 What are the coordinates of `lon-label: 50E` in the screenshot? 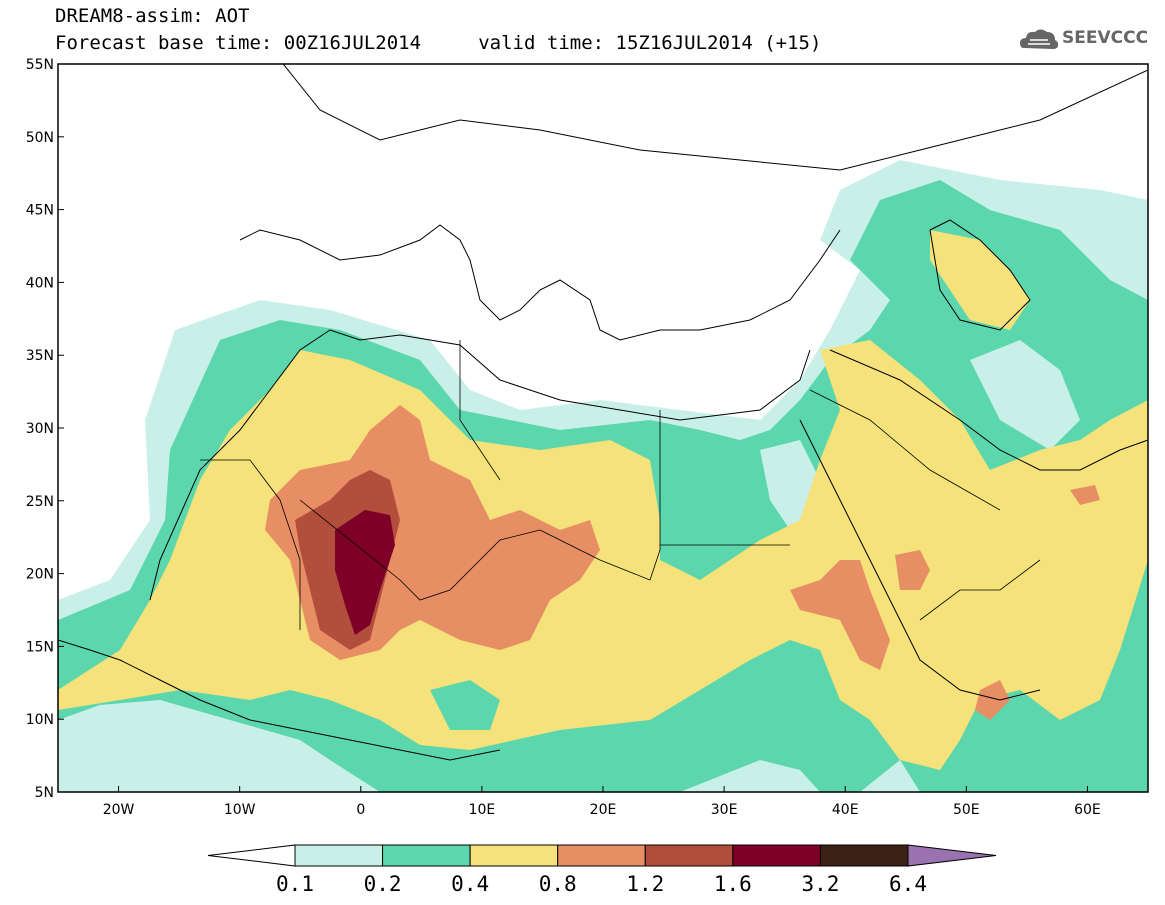 It's located at (966, 810).